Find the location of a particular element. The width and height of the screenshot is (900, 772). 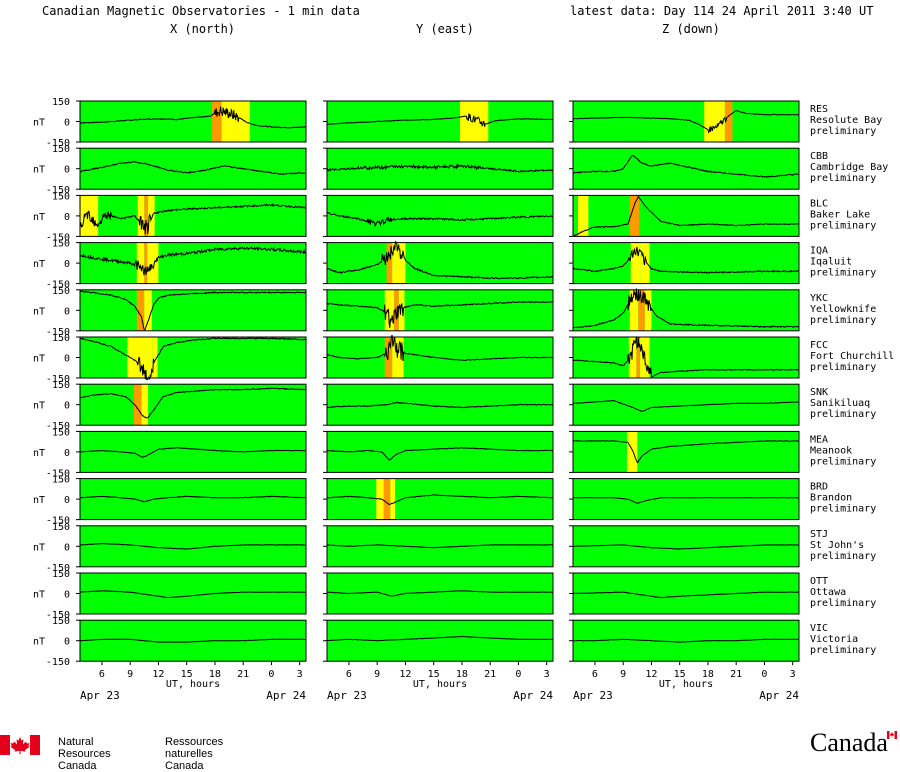

station-code: OTT is located at coordinates (819, 581).